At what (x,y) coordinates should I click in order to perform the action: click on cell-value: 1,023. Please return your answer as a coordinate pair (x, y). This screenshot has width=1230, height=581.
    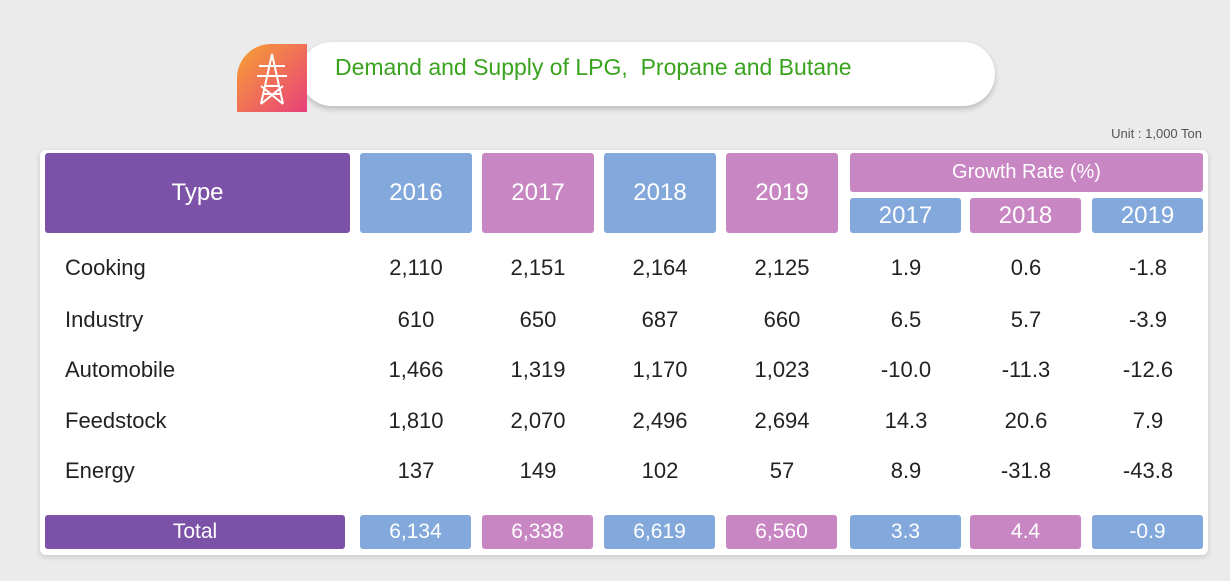
    Looking at the image, I should click on (782, 369).